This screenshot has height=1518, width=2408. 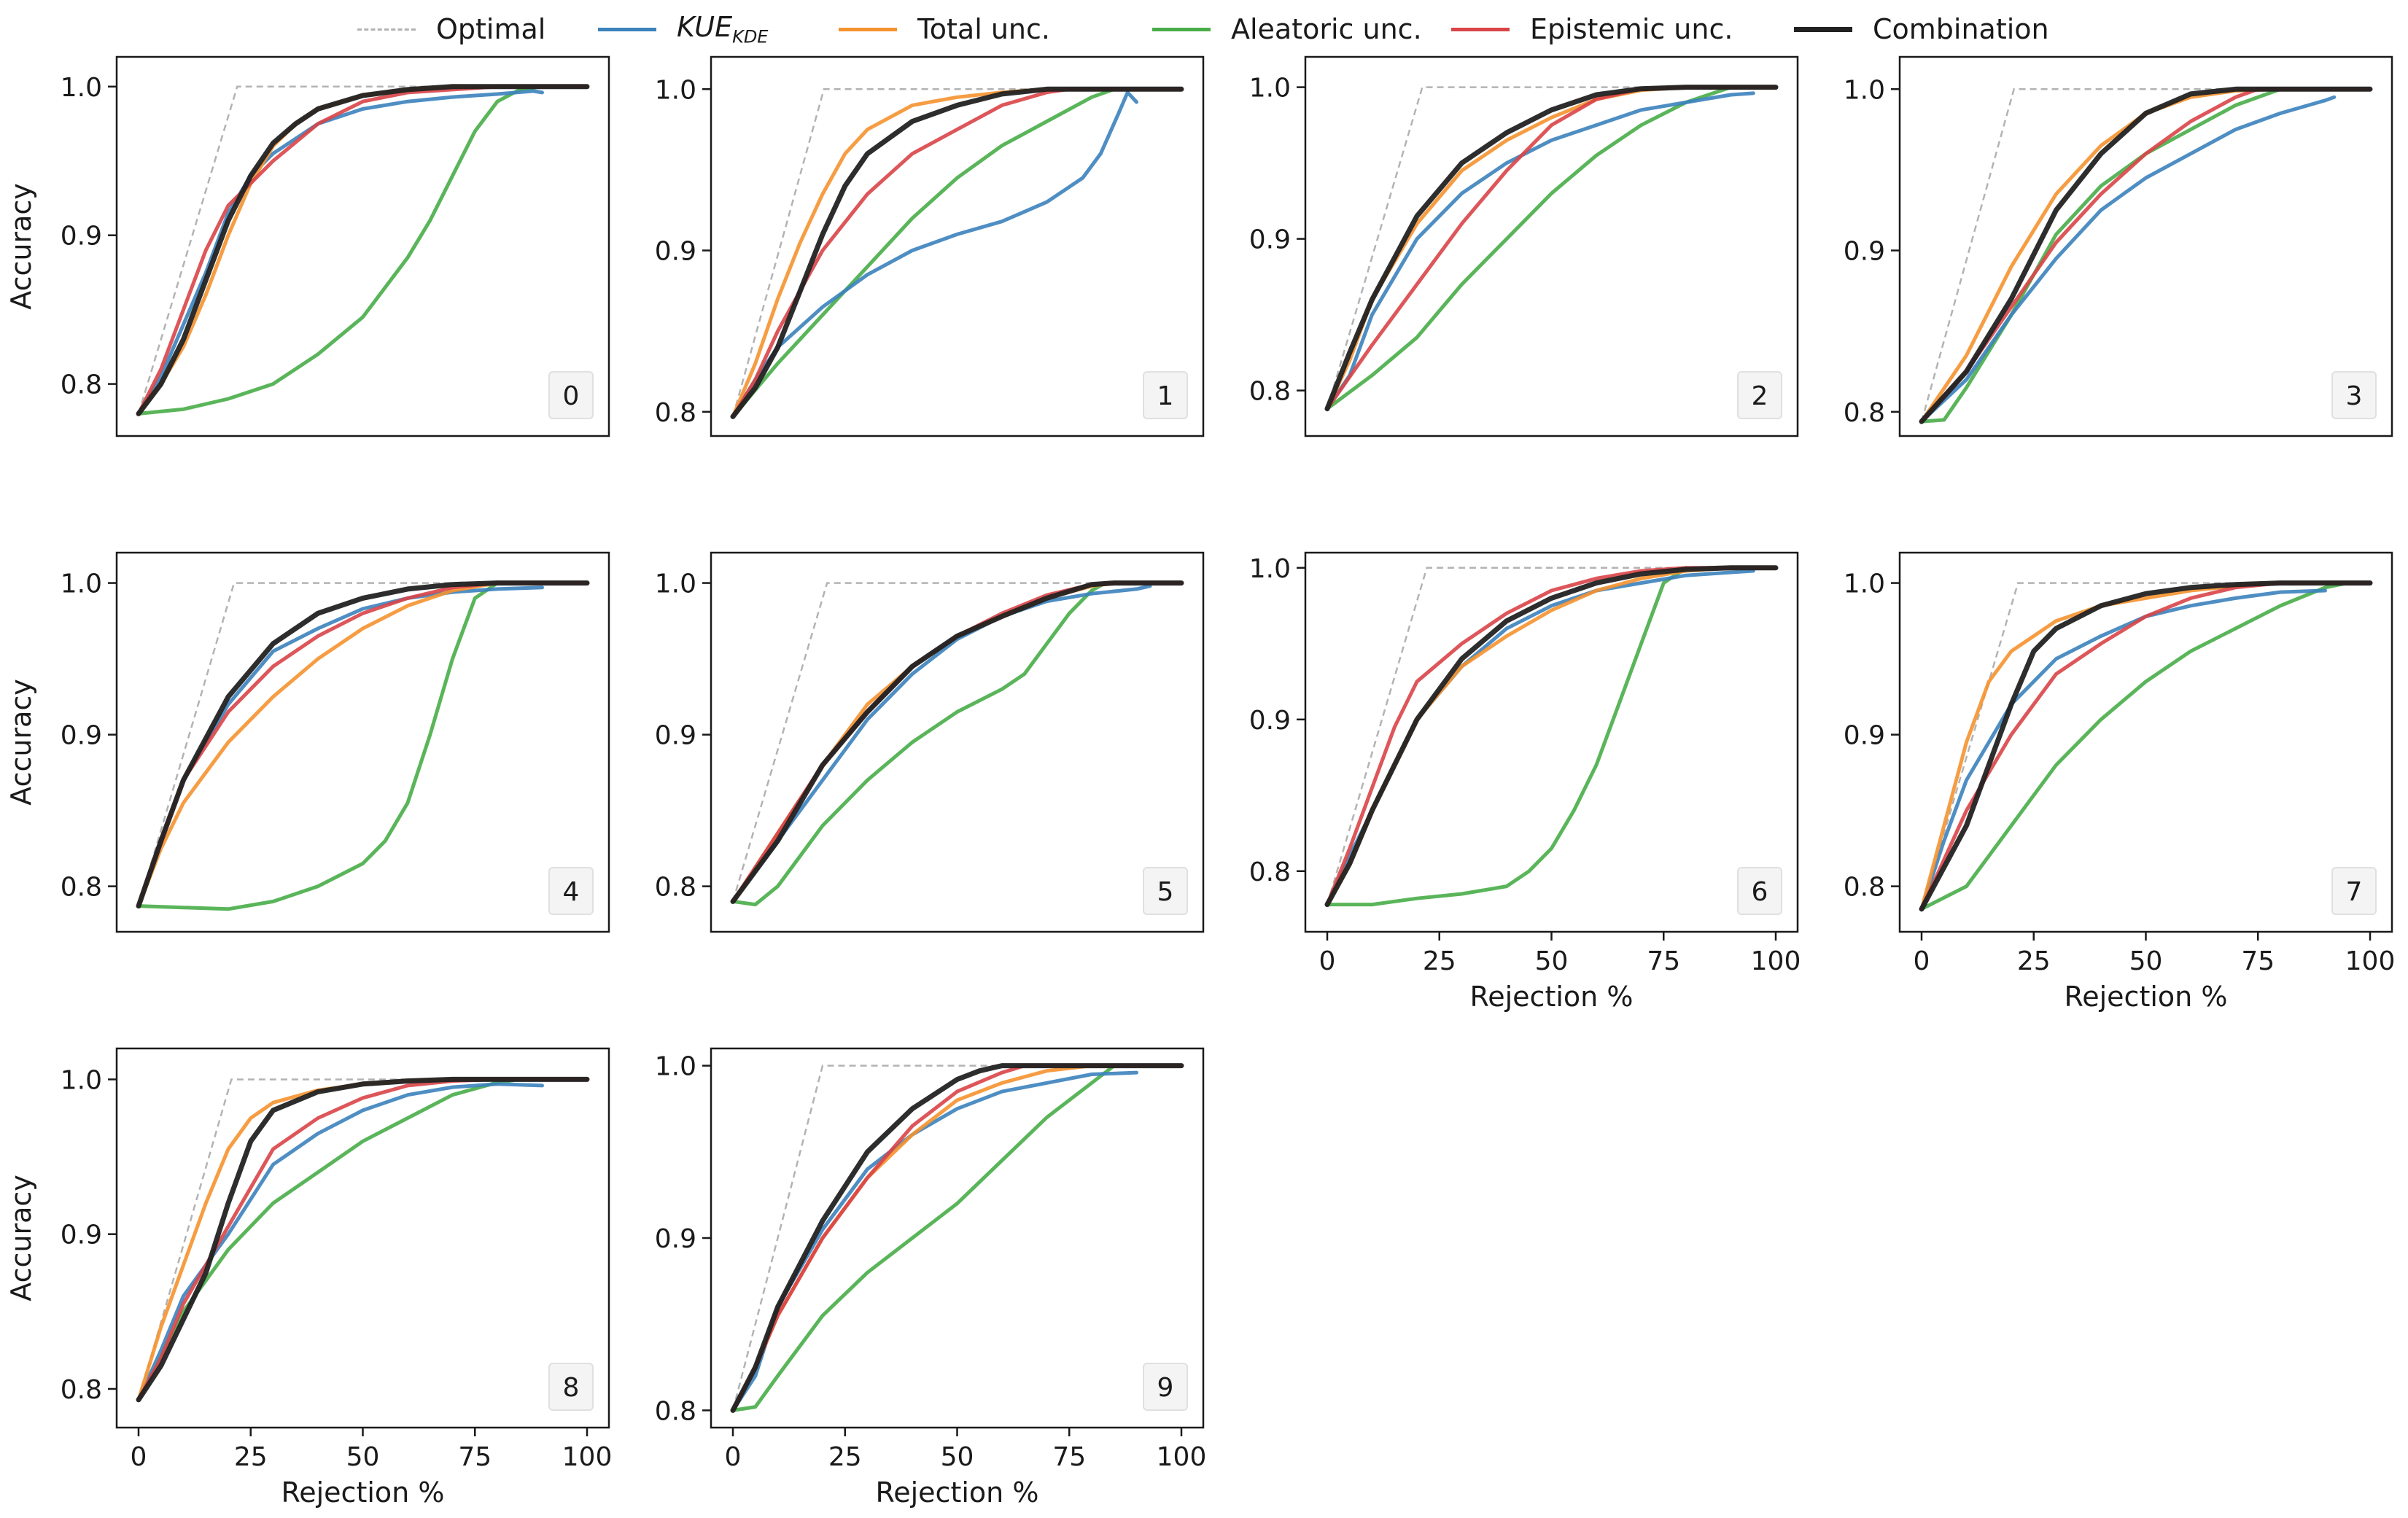 What do you see at coordinates (868, 29) in the screenshot?
I see `legend-swatch-total` at bounding box center [868, 29].